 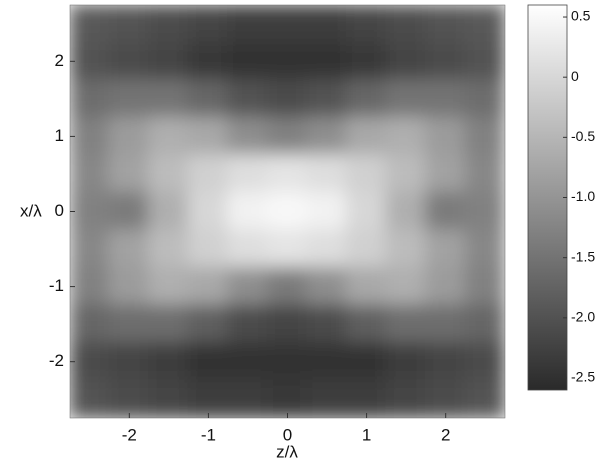 I want to click on x-tick-label: 1, so click(x=366, y=434).